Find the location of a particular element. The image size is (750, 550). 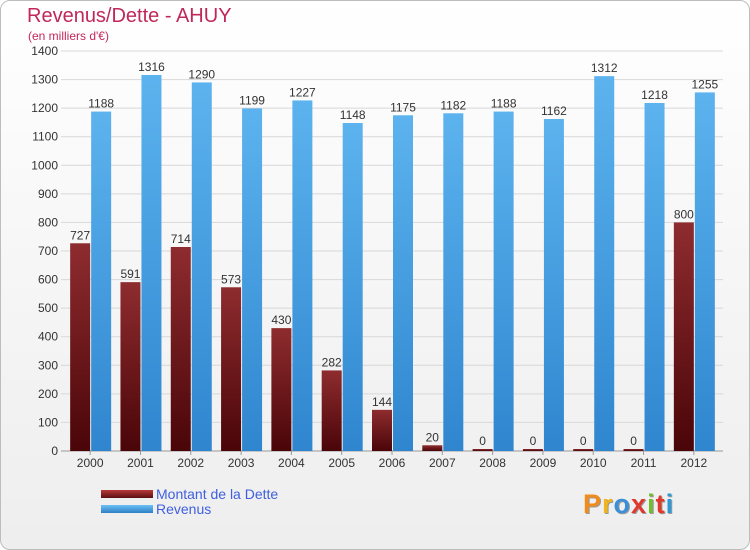

logo-letter: x is located at coordinates (639, 504).